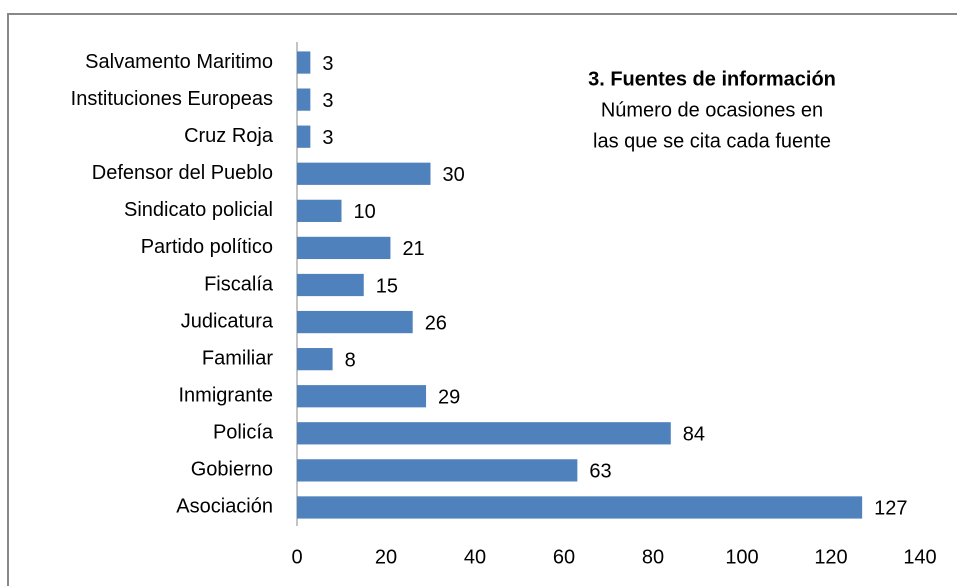  Describe the element at coordinates (350, 360) in the screenshot. I see `data-label: 8` at that location.